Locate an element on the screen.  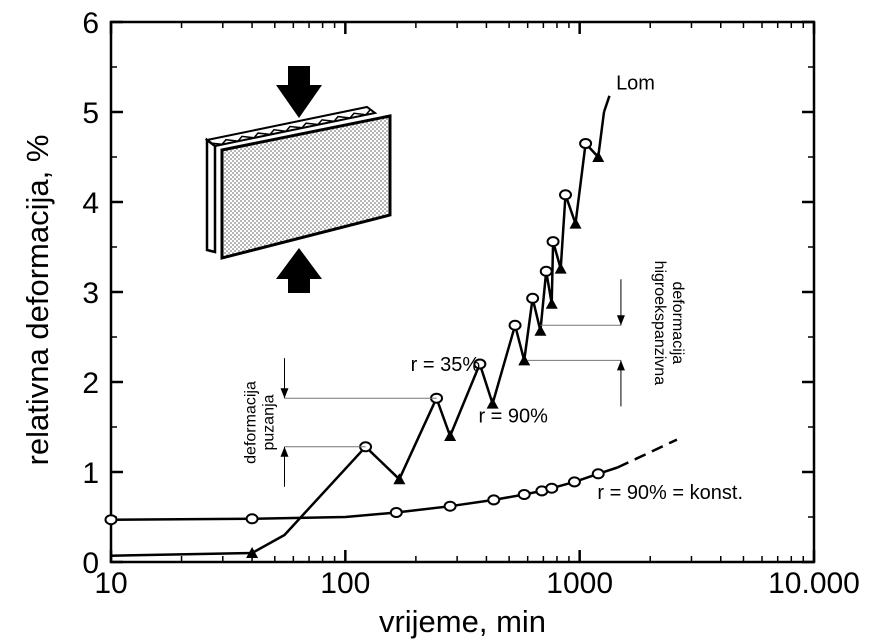
y-tick-label: 1 is located at coordinates (90, 473).